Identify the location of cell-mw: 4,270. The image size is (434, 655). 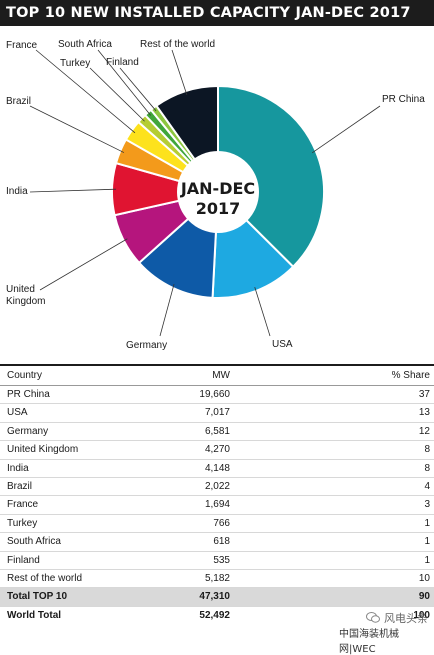
(217, 450).